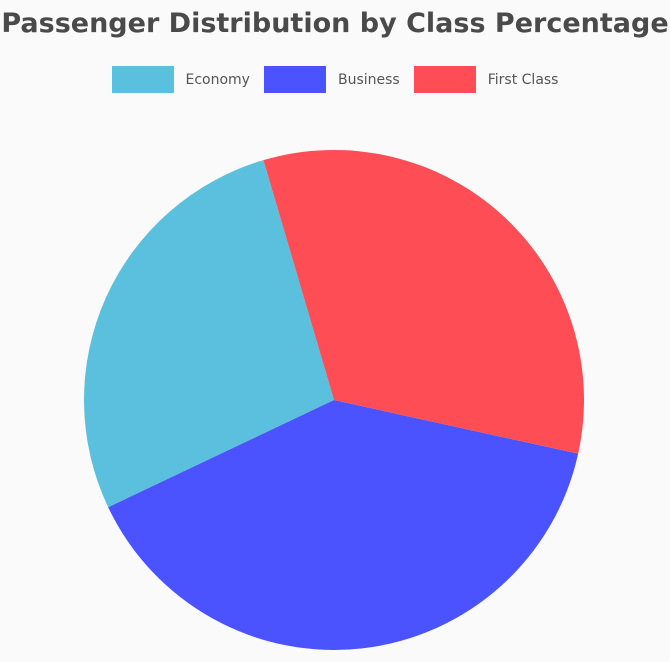 This screenshot has height=662, width=670. Describe the element at coordinates (217, 79) in the screenshot. I see `legend-label-economy: Economy` at that location.